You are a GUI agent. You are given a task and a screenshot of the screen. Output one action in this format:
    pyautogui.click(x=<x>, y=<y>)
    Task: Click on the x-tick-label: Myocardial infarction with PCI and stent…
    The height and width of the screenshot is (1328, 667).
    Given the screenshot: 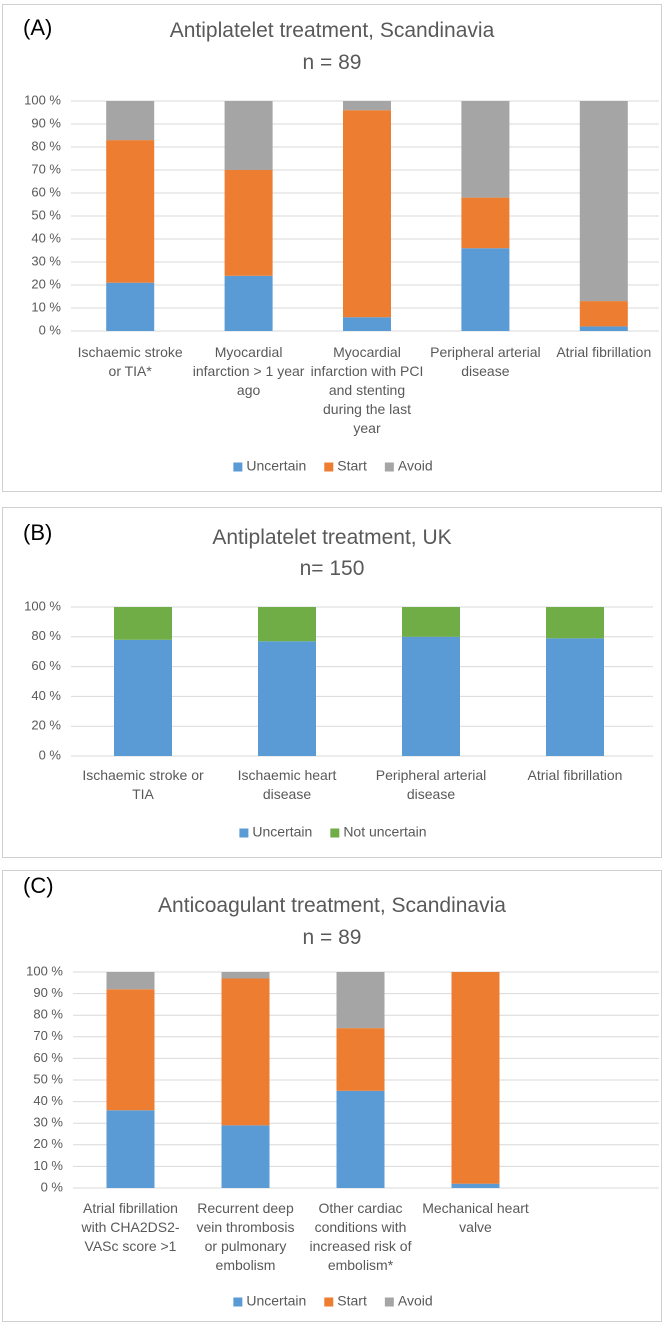 What is the action you would take?
    pyautogui.click(x=367, y=390)
    